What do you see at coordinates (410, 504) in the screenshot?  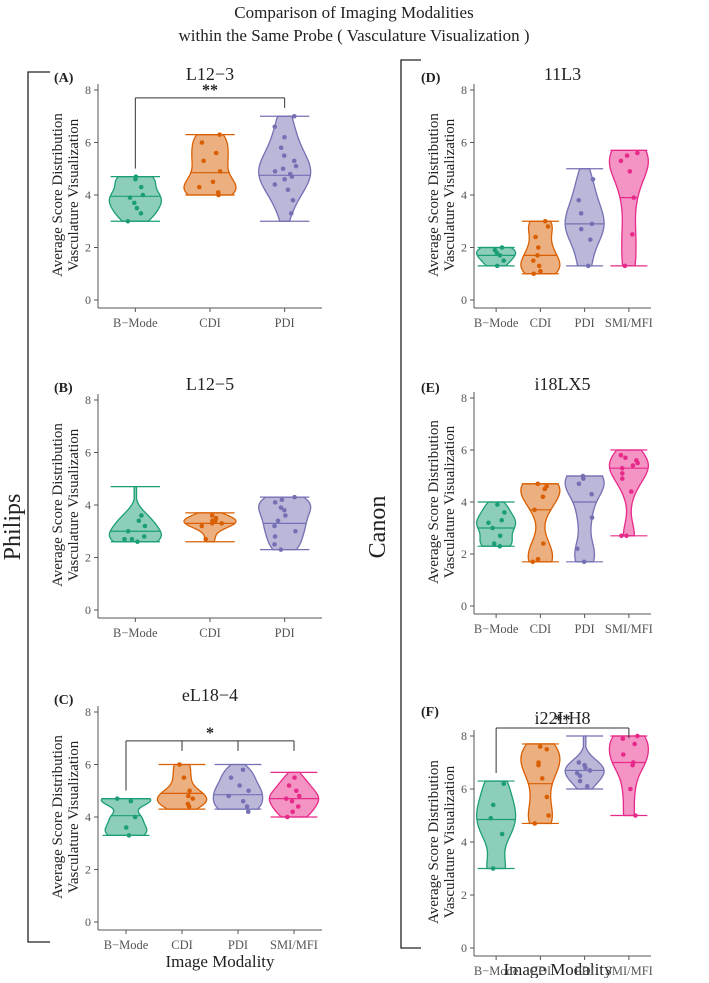 I see `canon-bracket` at bounding box center [410, 504].